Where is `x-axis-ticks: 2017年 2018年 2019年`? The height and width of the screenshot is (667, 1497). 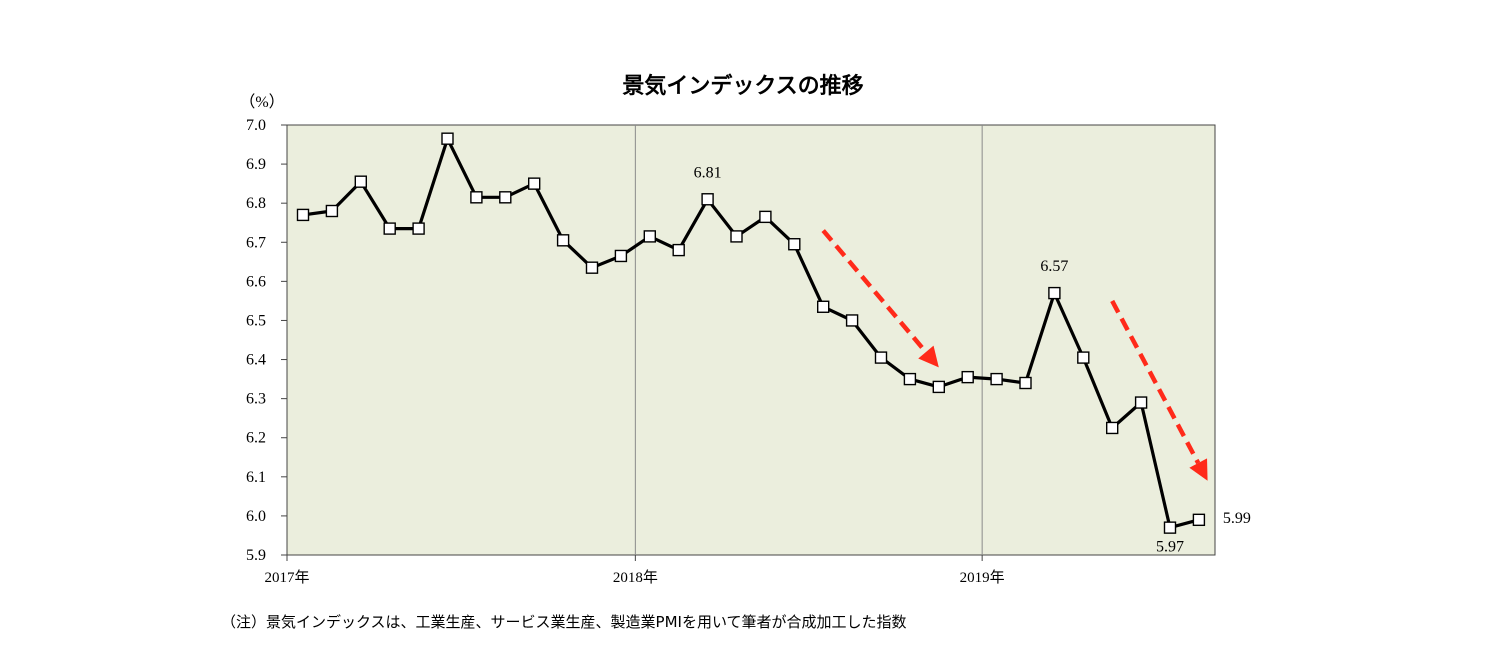
x-axis-ticks: 2017年 2018年 2019年 is located at coordinates (634, 570).